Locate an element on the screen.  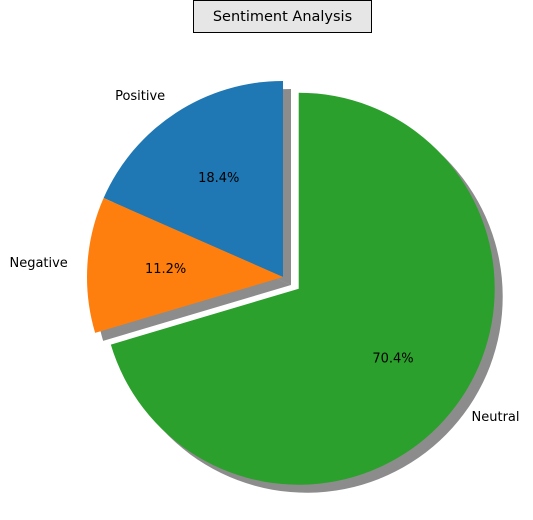
pie-category-label-negative: Negative is located at coordinates (38, 263).